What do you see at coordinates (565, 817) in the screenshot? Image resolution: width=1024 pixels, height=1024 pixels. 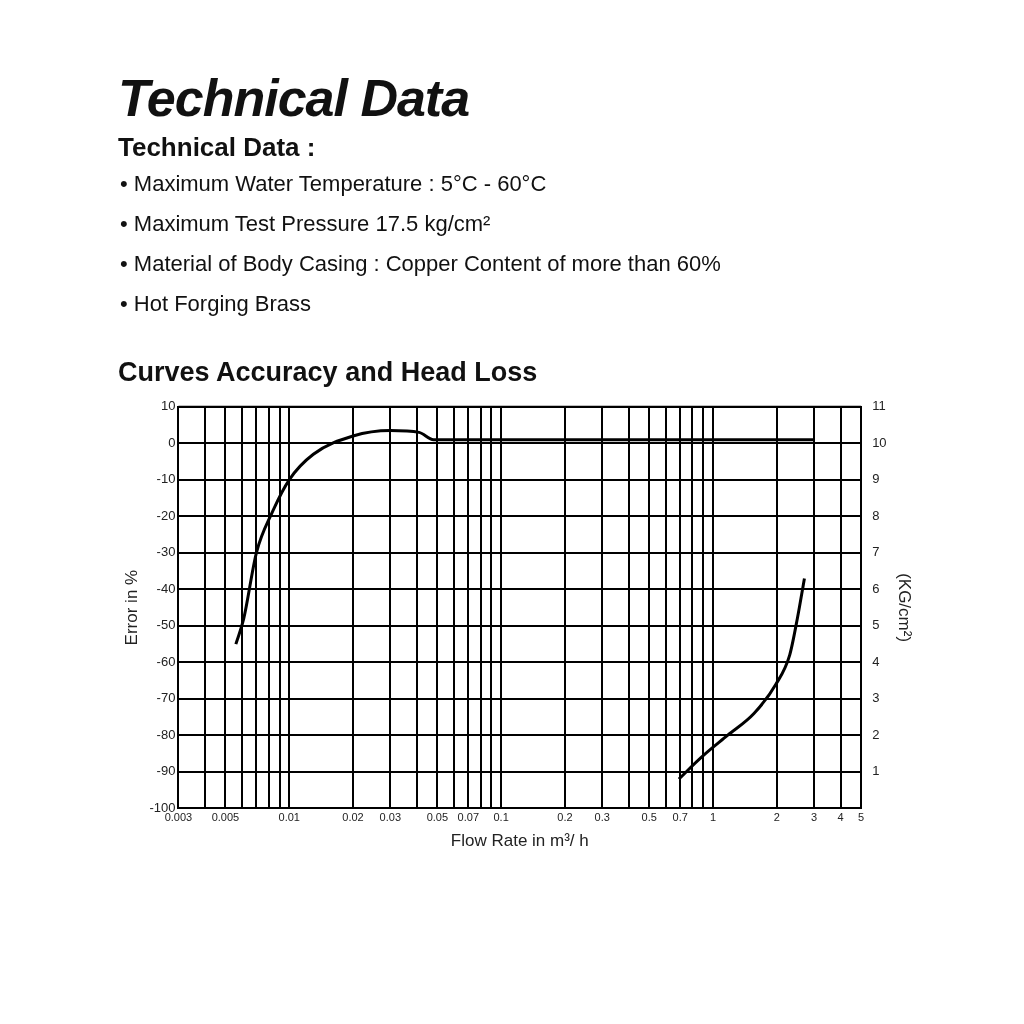 I see `x-tick-label: 0.2` at bounding box center [565, 817].